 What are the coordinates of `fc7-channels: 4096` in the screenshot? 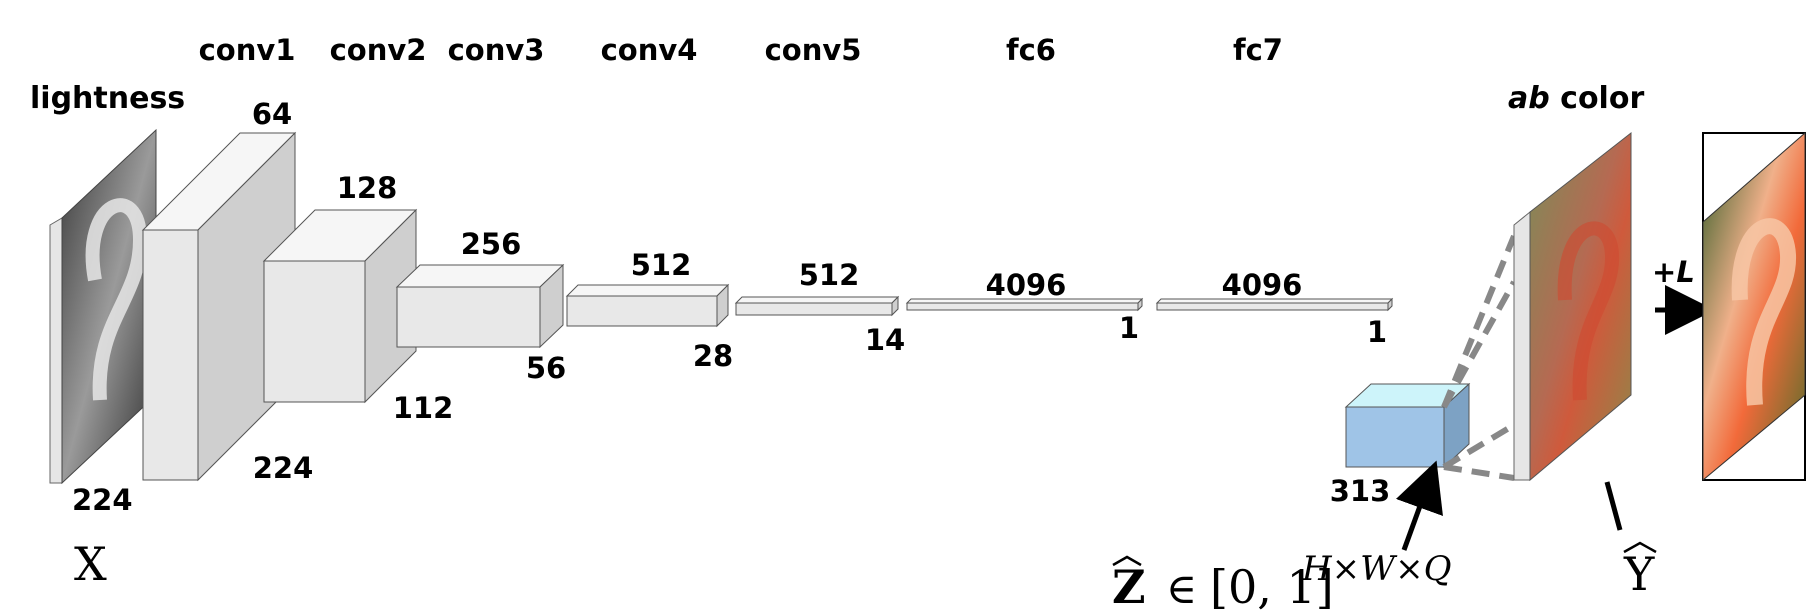 It's located at (1262, 285).